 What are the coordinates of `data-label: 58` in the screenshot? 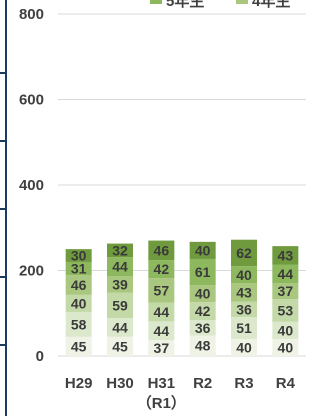 It's located at (79, 324).